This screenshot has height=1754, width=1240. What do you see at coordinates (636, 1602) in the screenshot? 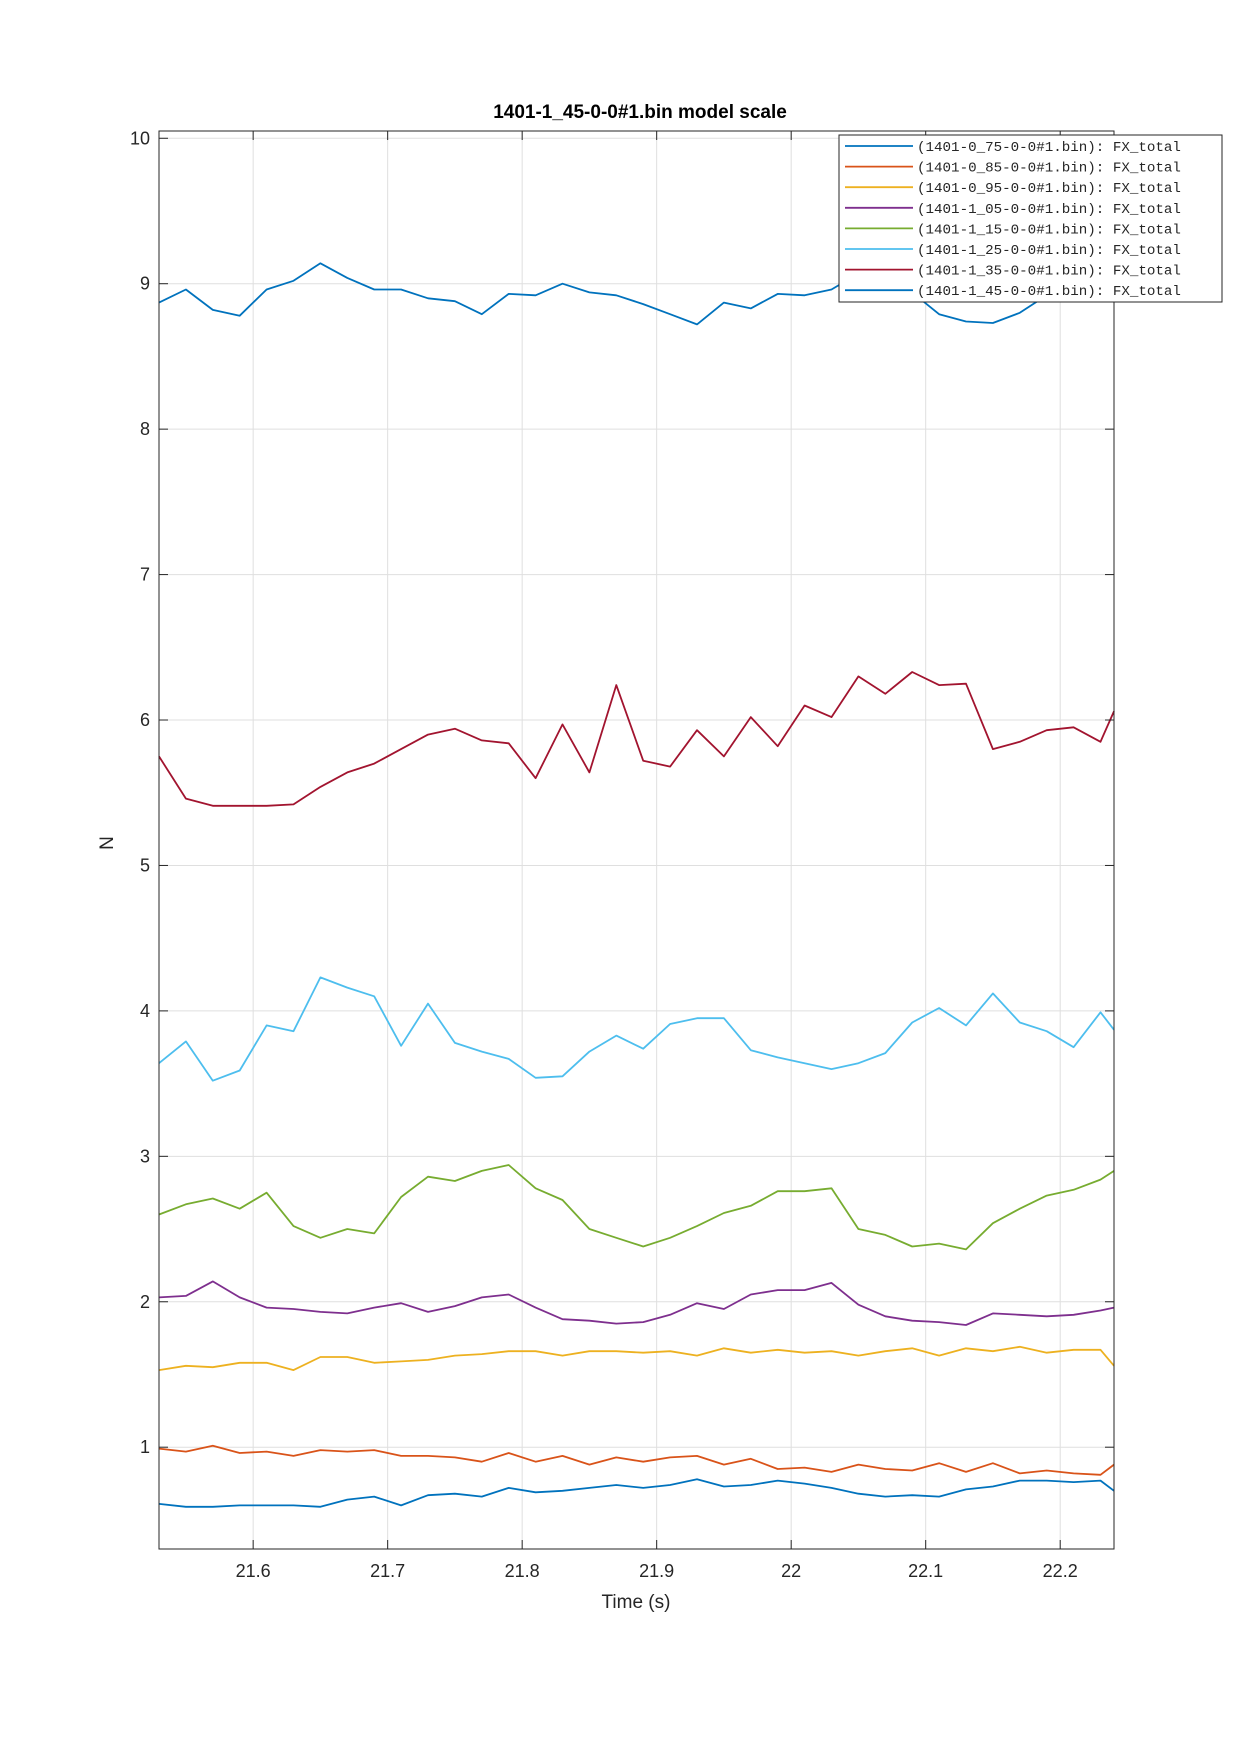
I see `x-axis-label: Time (s)` at bounding box center [636, 1602].